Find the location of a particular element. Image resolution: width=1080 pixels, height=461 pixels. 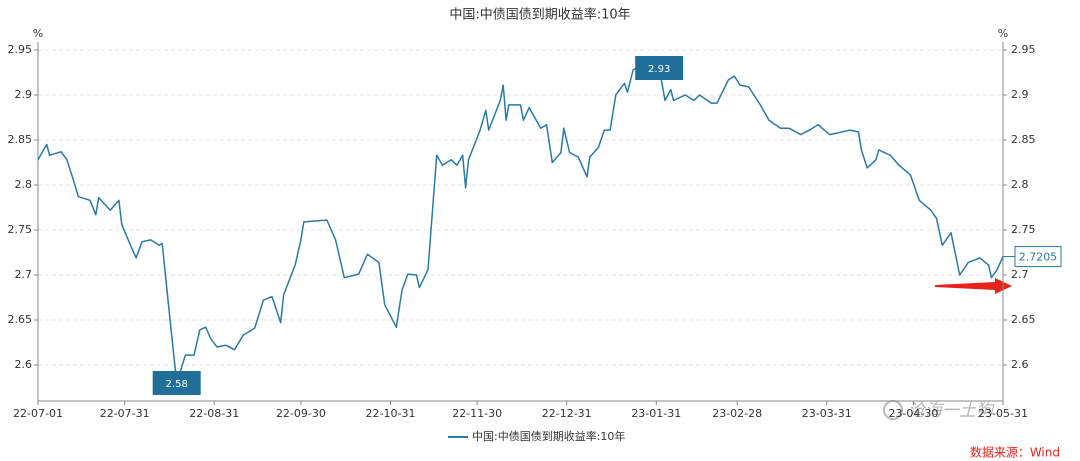

y-tick-label: 2.95 is located at coordinates (20, 49).